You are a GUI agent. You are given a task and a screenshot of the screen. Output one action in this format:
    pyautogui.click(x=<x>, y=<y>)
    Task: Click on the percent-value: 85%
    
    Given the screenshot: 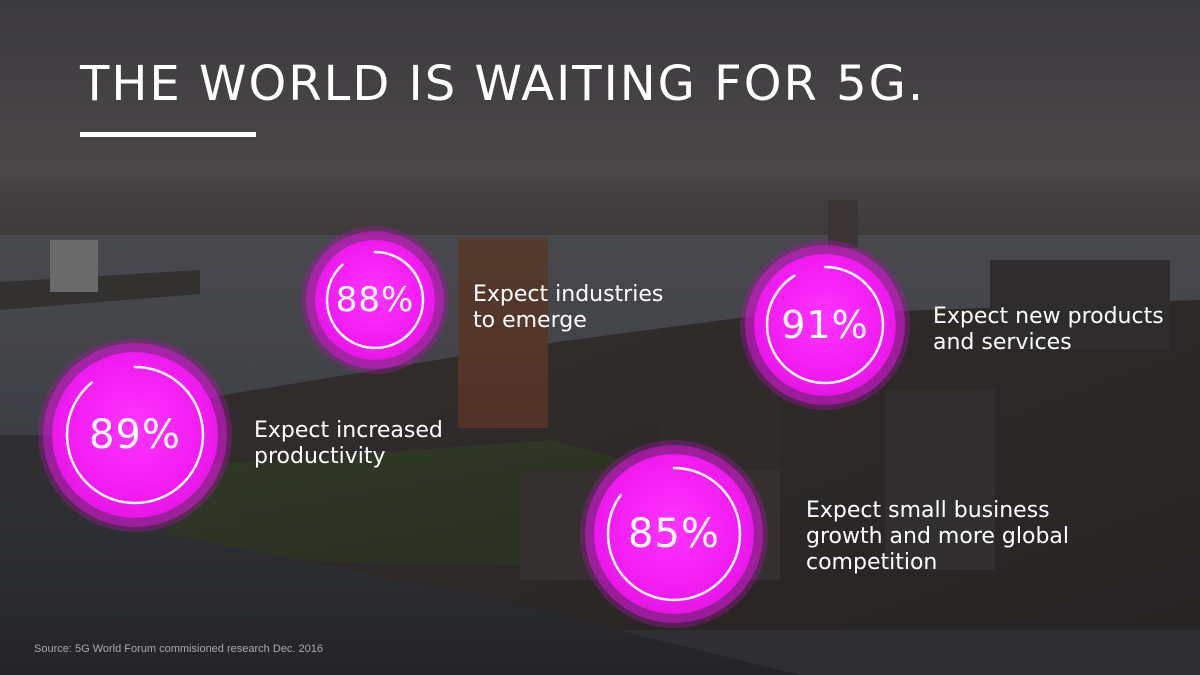 What is the action you would take?
    pyautogui.click(x=674, y=534)
    